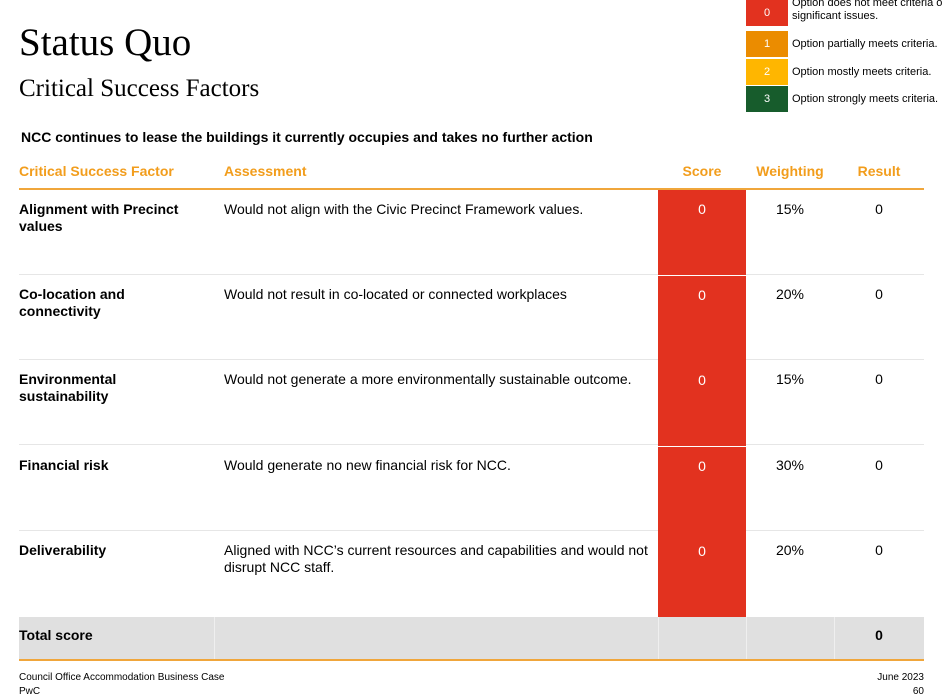 This screenshot has width=942, height=698. Describe the element at coordinates (790, 171) in the screenshot. I see `column-header-weighting: Weighting` at that location.